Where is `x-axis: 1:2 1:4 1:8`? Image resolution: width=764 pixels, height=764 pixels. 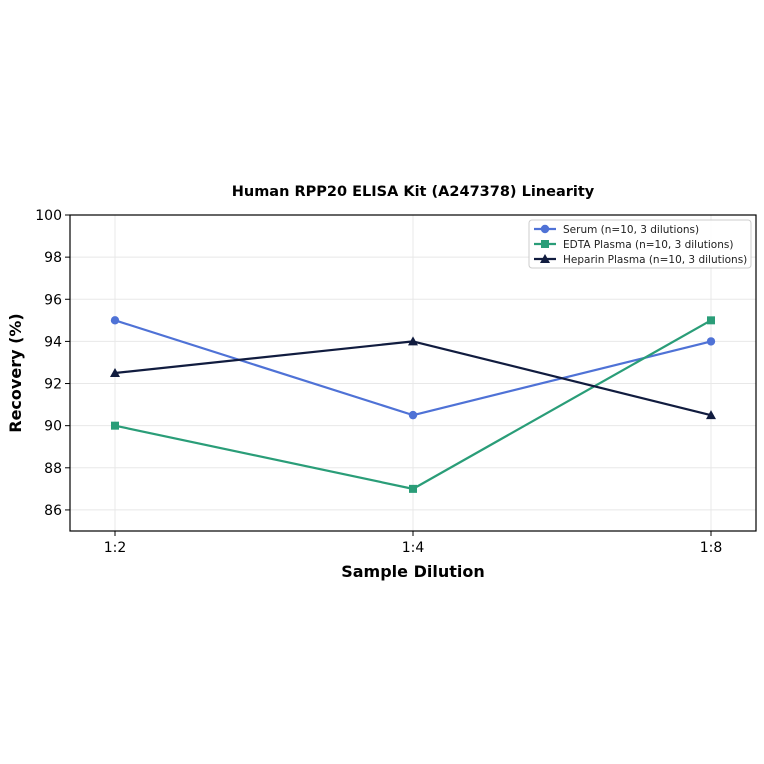
x-axis: 1:2 1:4 1:8 is located at coordinates (413, 543).